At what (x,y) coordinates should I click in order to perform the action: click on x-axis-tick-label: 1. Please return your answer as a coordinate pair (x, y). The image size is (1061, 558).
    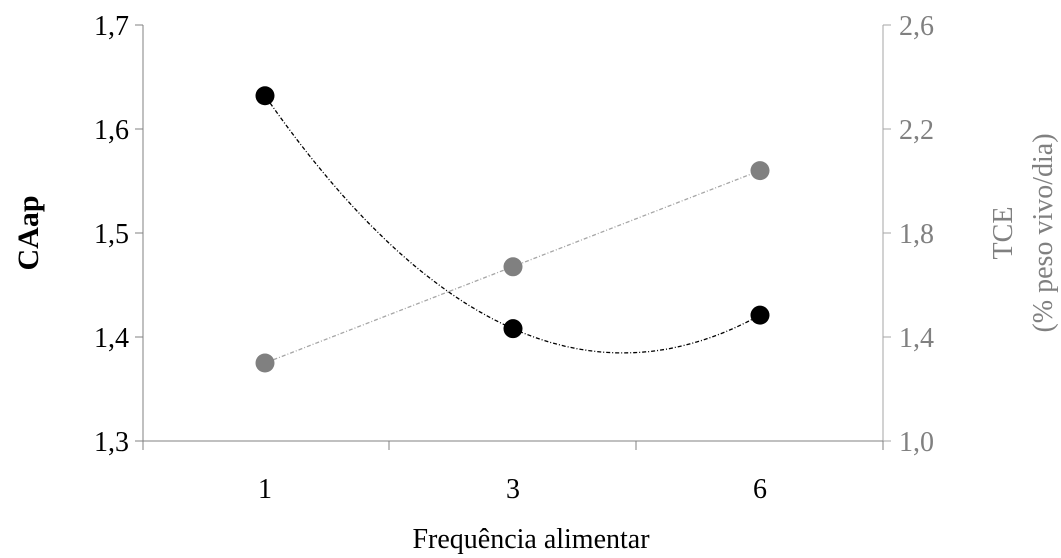
    Looking at the image, I should click on (265, 489).